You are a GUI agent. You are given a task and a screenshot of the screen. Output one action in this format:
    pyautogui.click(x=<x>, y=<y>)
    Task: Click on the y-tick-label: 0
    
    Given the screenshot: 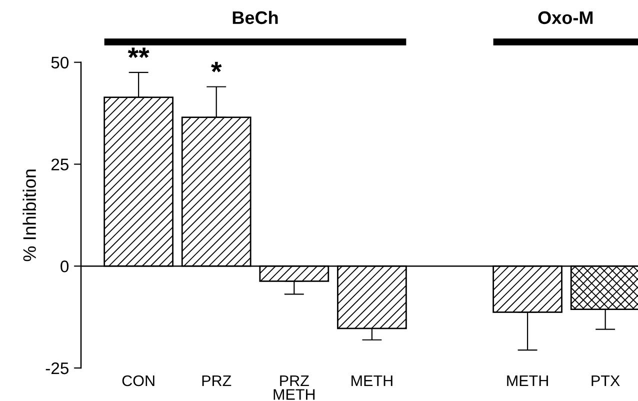 What is the action you would take?
    pyautogui.click(x=64, y=266)
    